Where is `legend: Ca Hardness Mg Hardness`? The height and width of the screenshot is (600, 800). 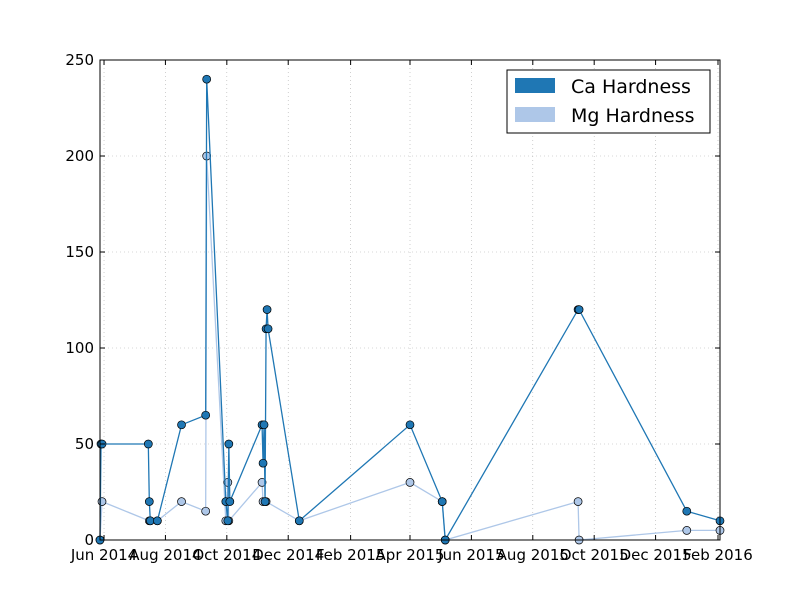 legend: Ca Hardness Mg Hardness is located at coordinates (608, 101).